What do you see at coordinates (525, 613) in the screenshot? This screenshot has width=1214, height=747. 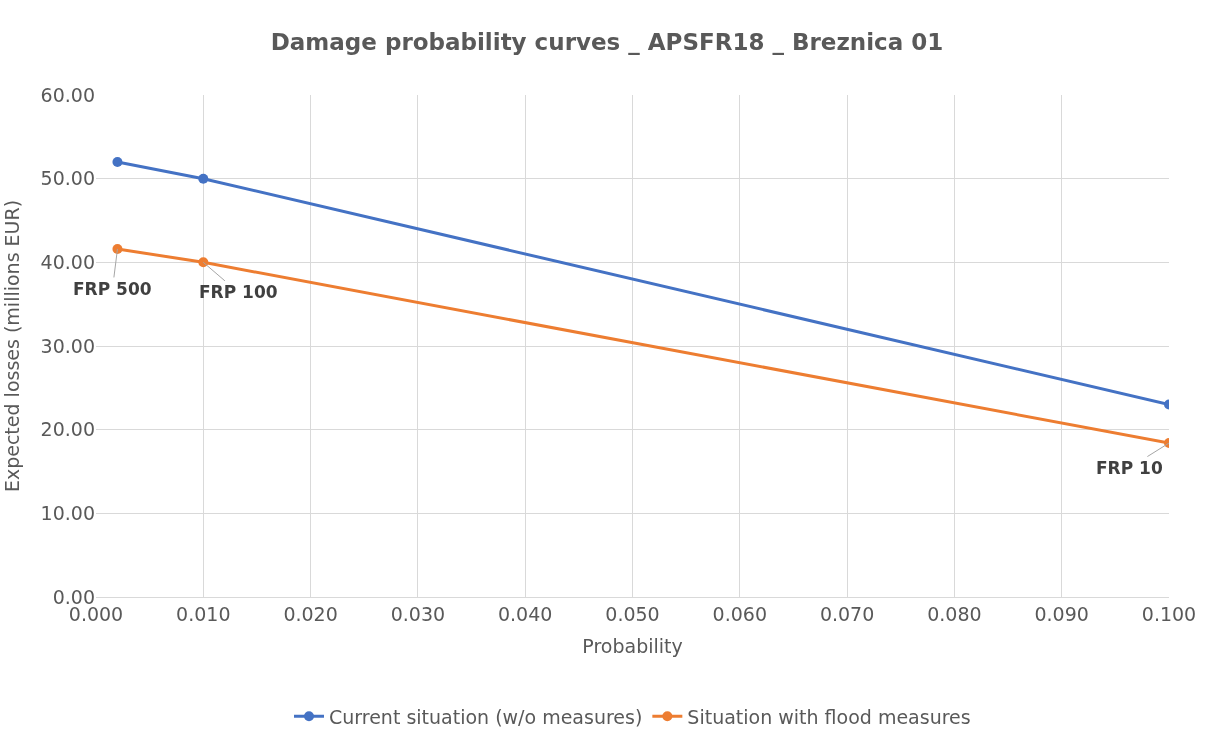 I see `x-tick-label: 0.040` at bounding box center [525, 613].